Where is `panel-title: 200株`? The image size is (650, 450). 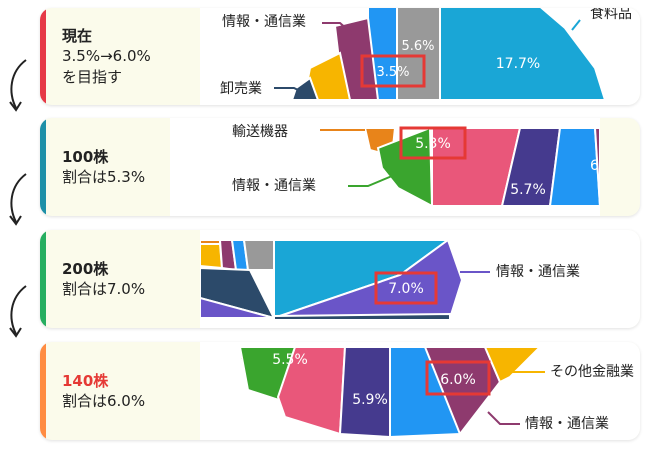 panel-title: 200株 is located at coordinates (85, 268).